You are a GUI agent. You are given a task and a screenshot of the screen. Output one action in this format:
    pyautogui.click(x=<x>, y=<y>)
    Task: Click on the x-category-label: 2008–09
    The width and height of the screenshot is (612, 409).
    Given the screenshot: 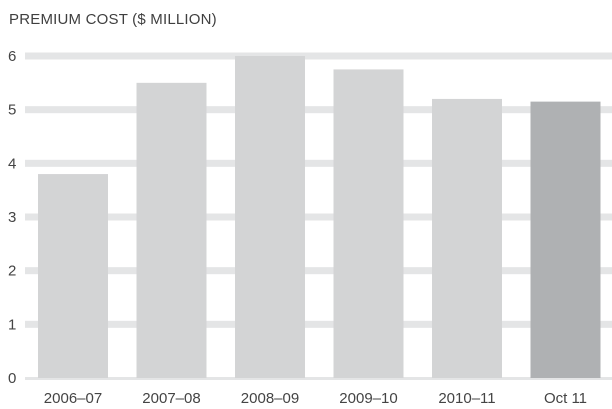 What is the action you would take?
    pyautogui.click(x=270, y=398)
    